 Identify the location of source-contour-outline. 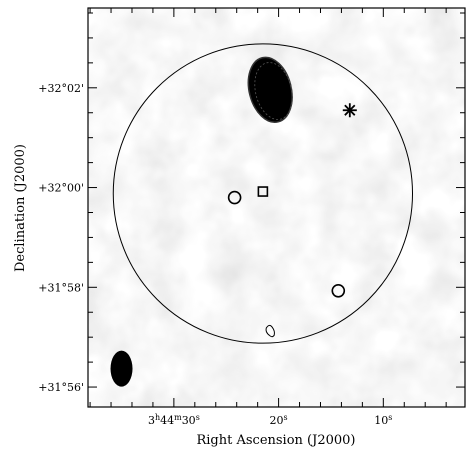
(273, 91).